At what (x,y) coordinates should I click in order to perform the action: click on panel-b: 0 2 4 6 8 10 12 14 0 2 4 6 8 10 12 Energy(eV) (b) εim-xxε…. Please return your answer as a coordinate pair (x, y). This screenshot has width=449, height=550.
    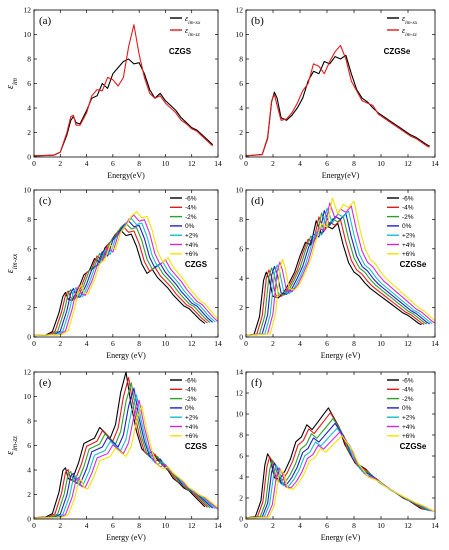
    Looking at the image, I should click on (338, 93).